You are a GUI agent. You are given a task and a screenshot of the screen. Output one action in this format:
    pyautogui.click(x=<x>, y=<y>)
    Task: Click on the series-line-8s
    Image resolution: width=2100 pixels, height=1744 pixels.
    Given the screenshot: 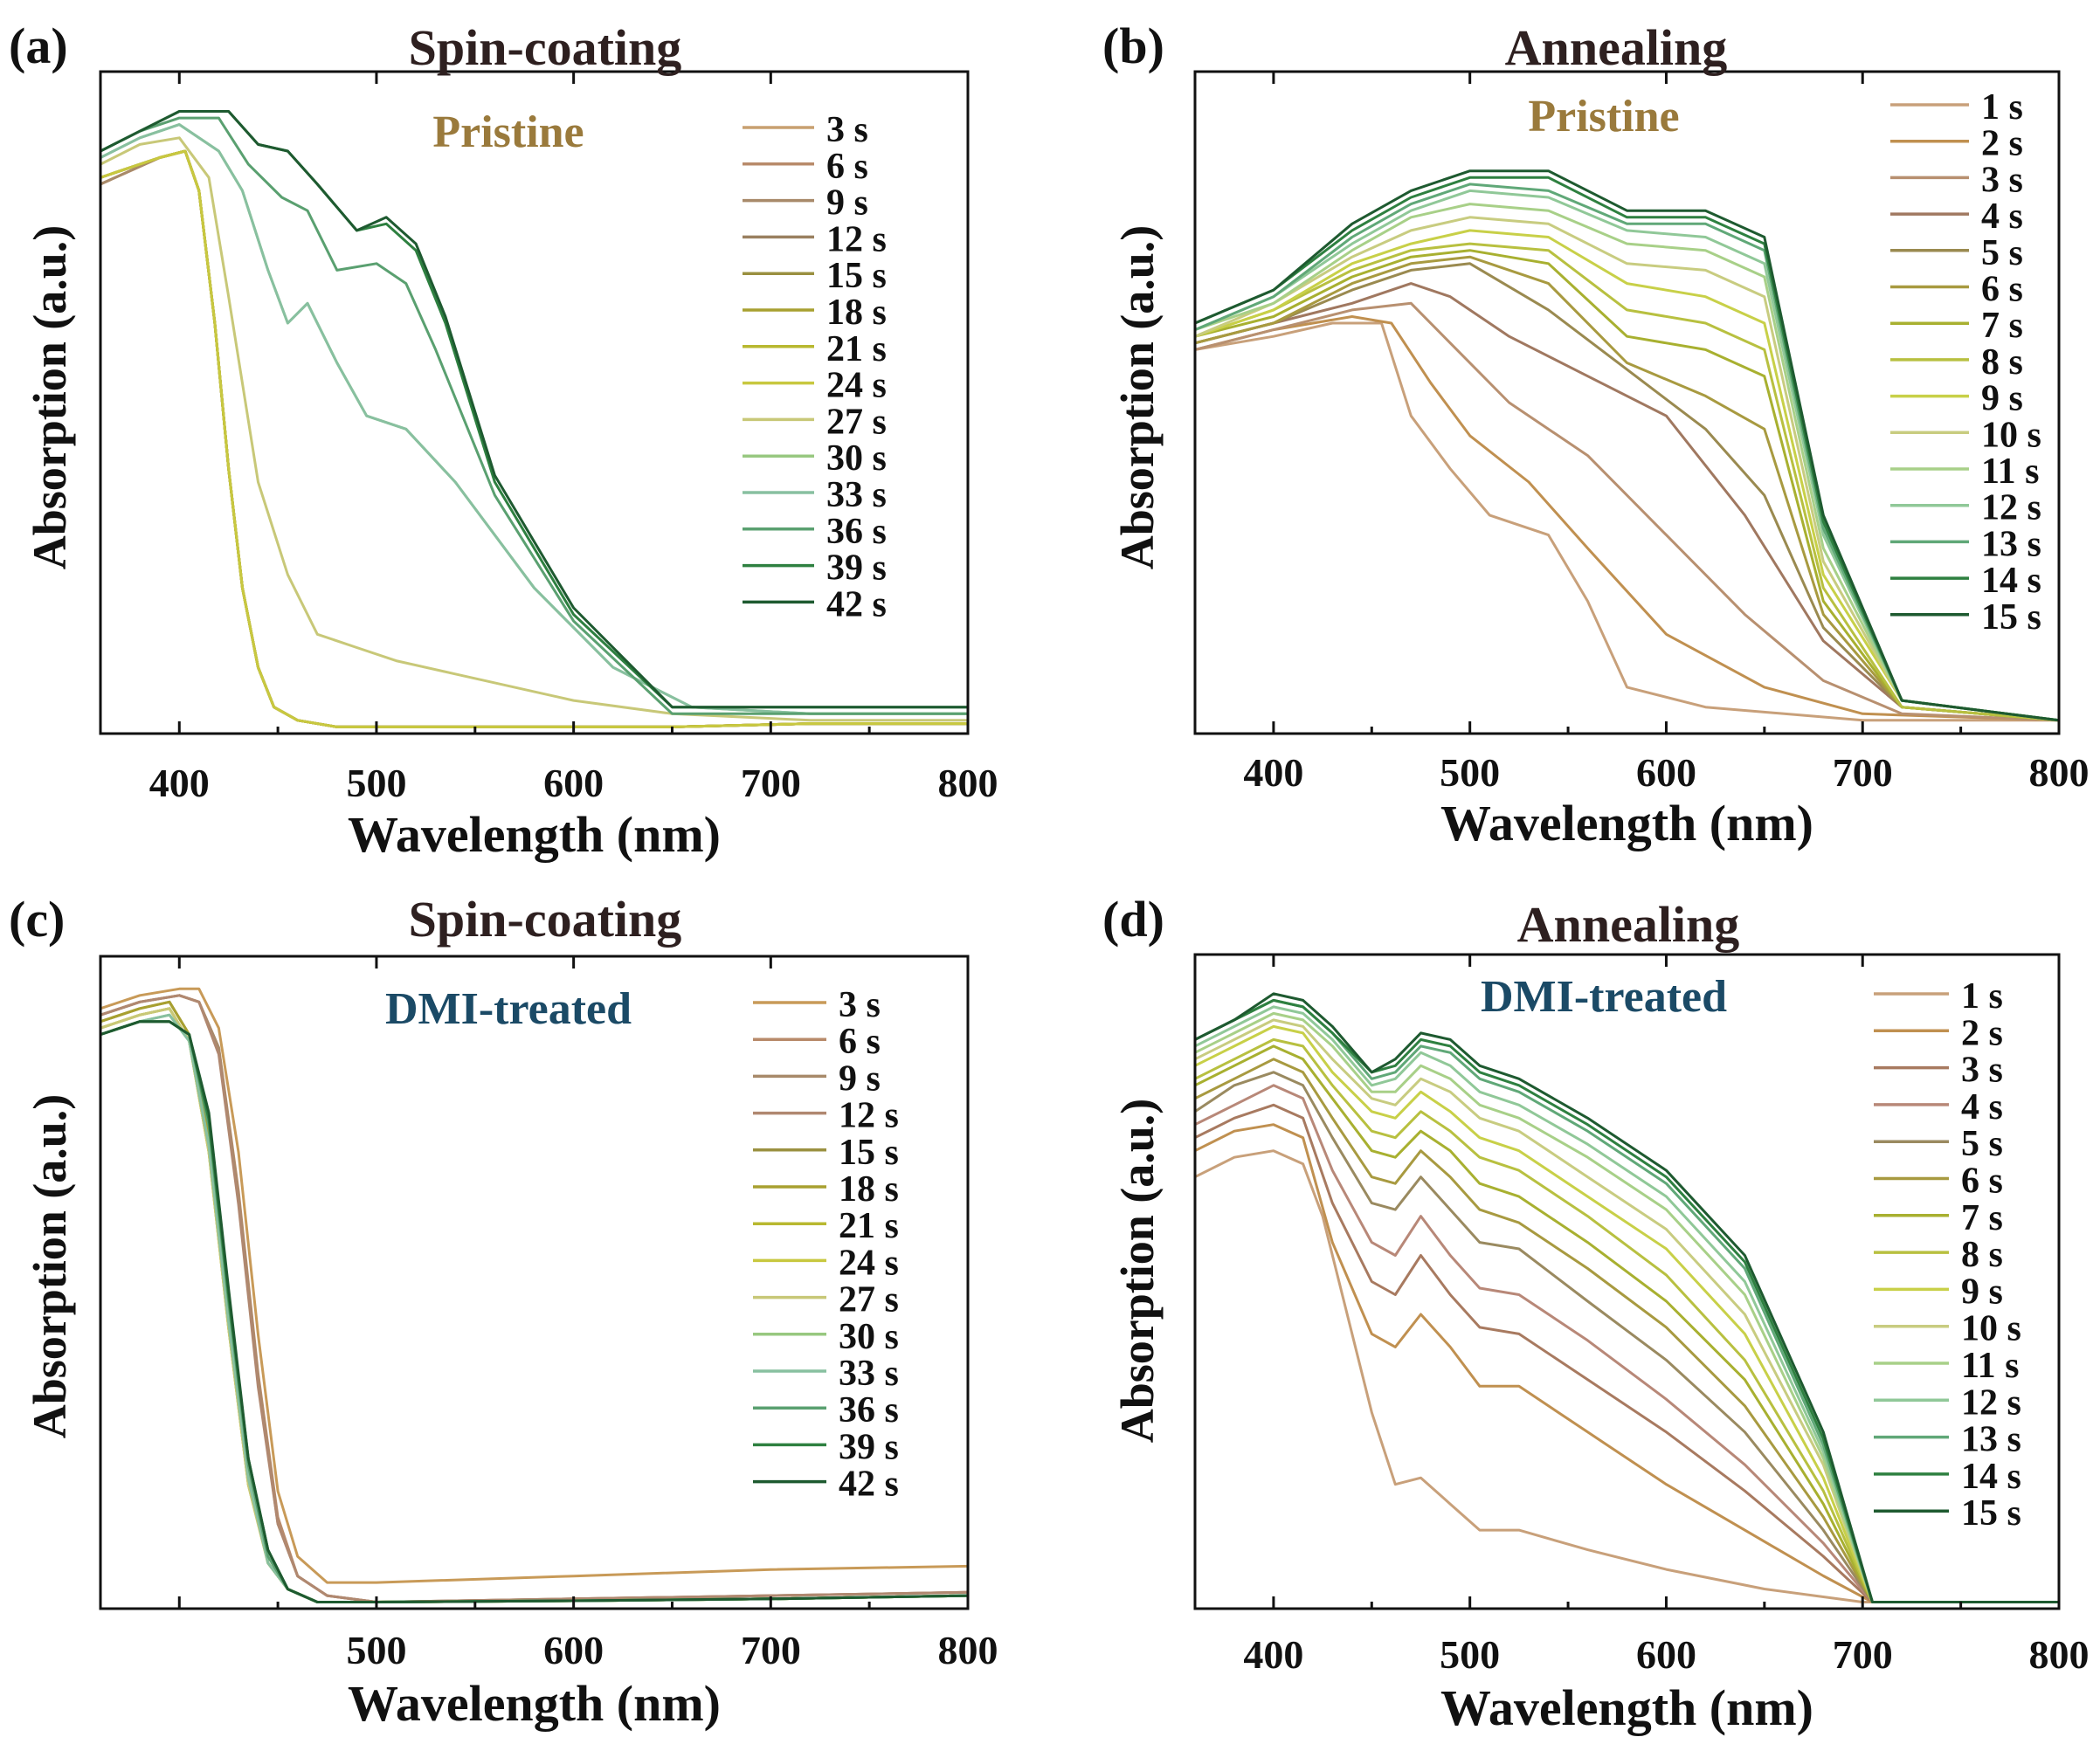 What is the action you would take?
    pyautogui.click(x=1627, y=482)
    